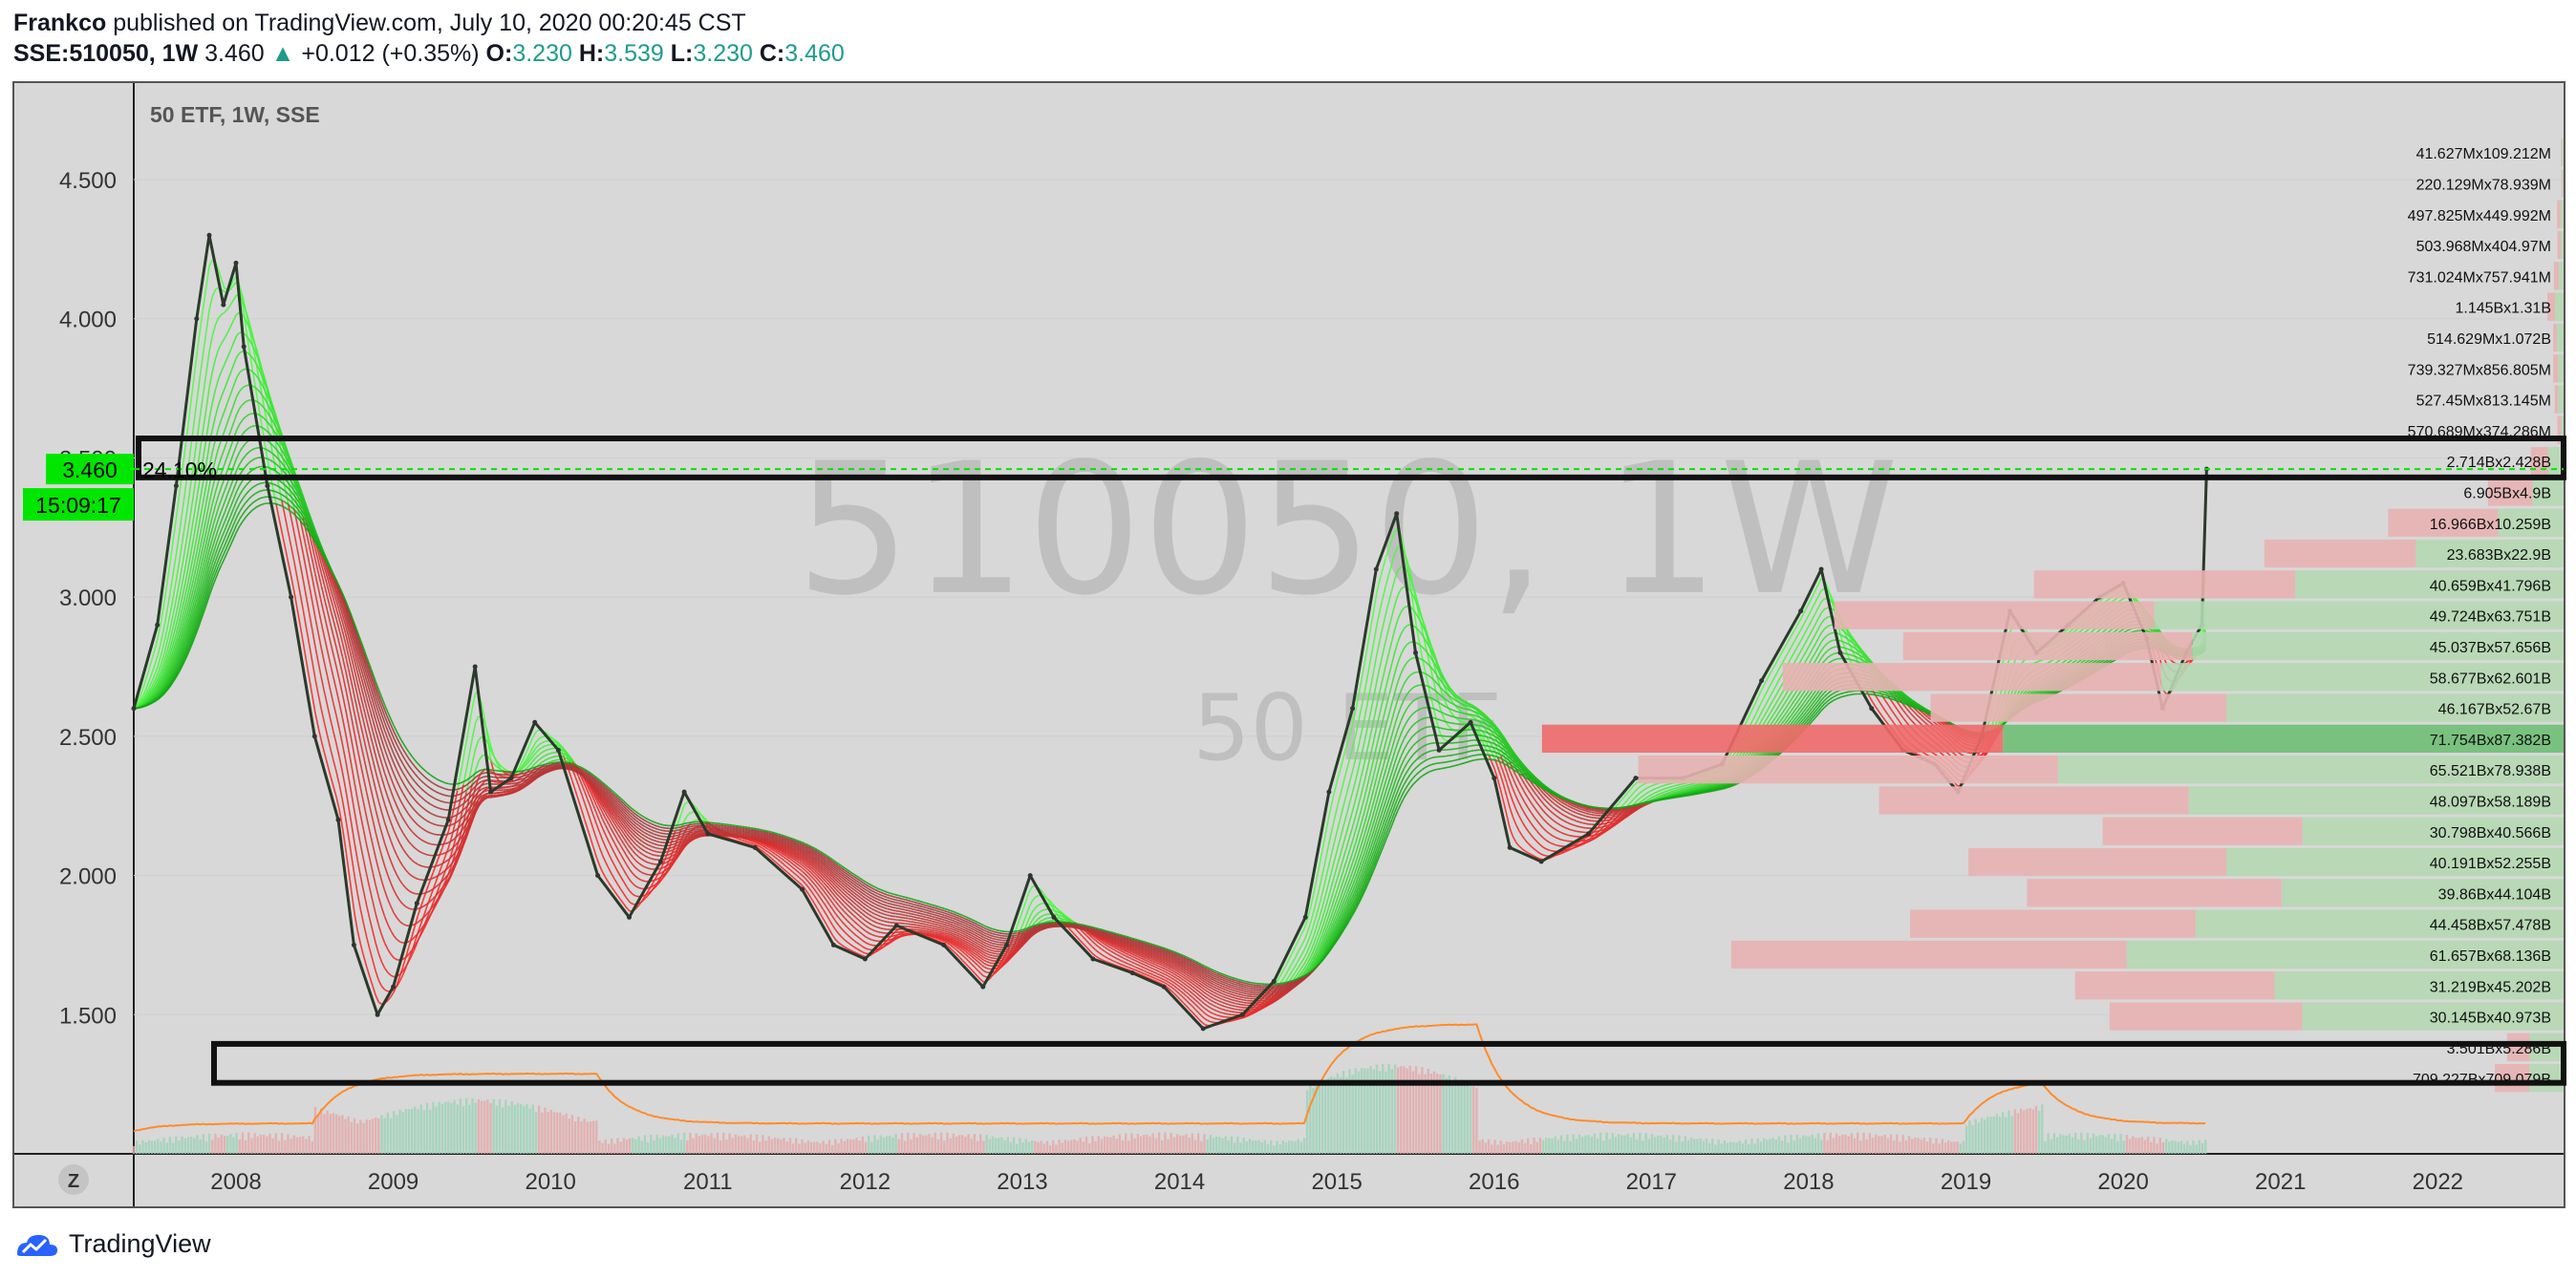 The height and width of the screenshot is (1278, 2576). I want to click on up-arrow-icon: ▲, so click(282, 53).